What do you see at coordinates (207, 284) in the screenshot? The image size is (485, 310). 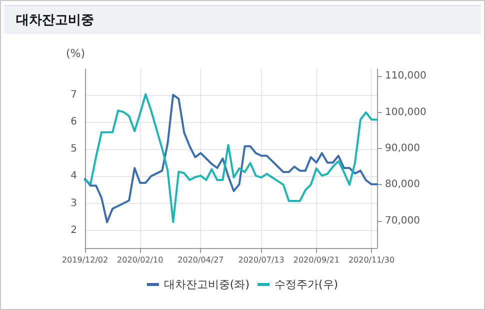 I see `legend-label: 대차잔고비중(좌)` at bounding box center [207, 284].